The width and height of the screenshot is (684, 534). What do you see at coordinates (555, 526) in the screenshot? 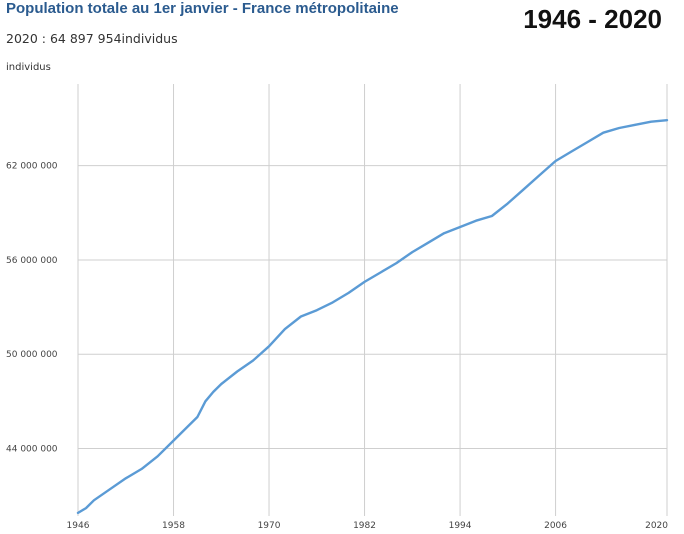
I see `x-tick-label: 2006` at bounding box center [555, 526].